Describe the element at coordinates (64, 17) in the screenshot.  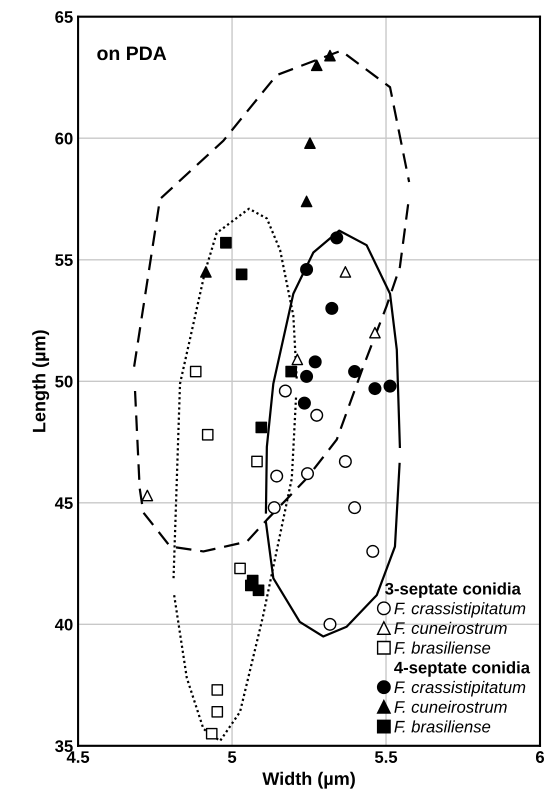
I see `y-tick-label: 65` at that location.